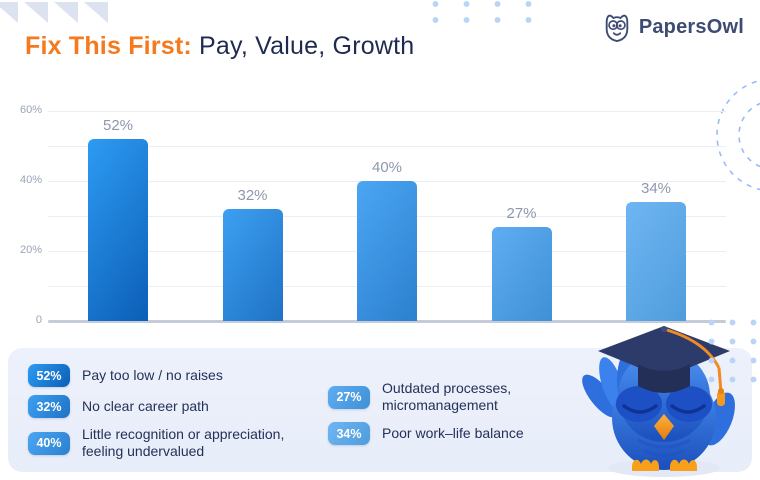  Describe the element at coordinates (387, 251) in the screenshot. I see `bar-little-recognition-or-ap` at that location.